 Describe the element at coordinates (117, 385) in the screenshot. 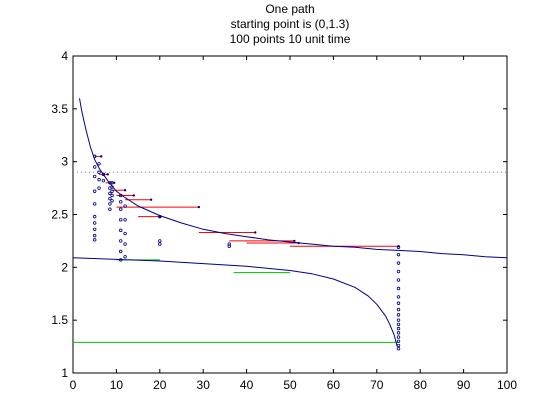

I see `x-tick-label-1: 10` at that location.